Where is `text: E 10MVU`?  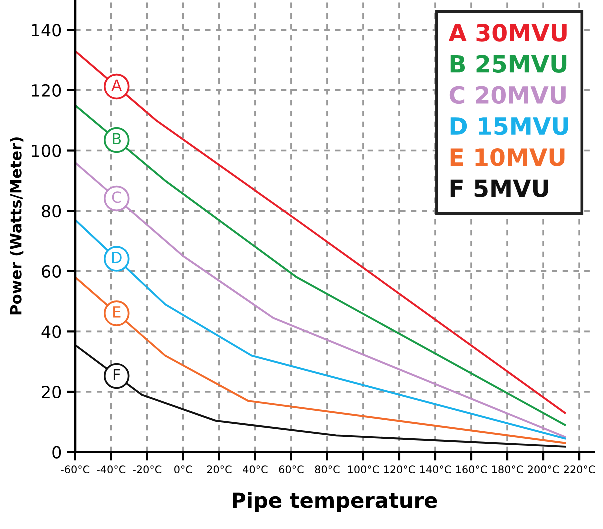 text: E 10MVU is located at coordinates (507, 157).